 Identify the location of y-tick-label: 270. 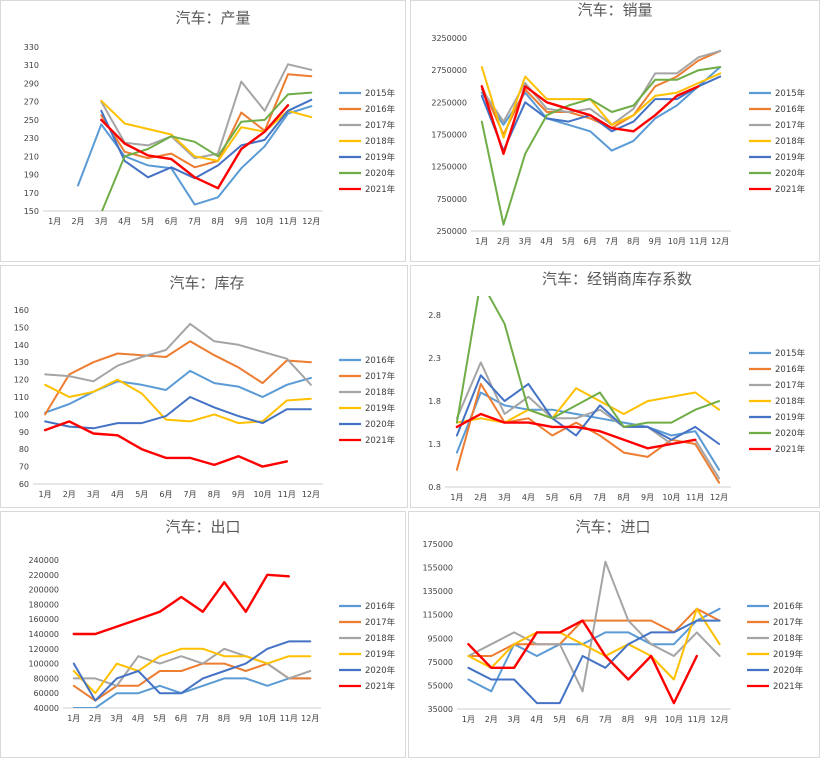
(31, 102).